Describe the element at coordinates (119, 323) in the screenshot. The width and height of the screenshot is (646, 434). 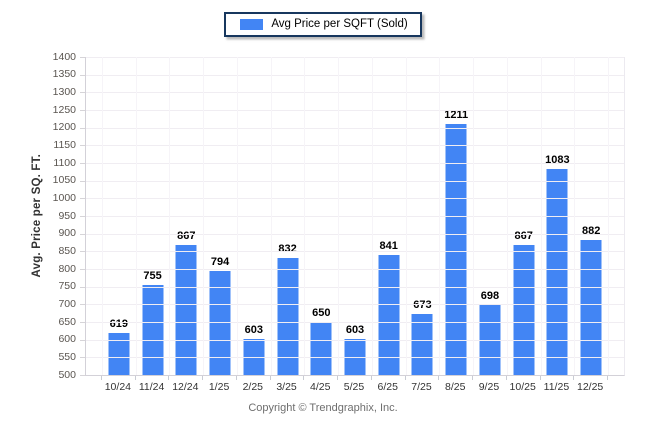
I see `bar-value-label: 619` at that location.